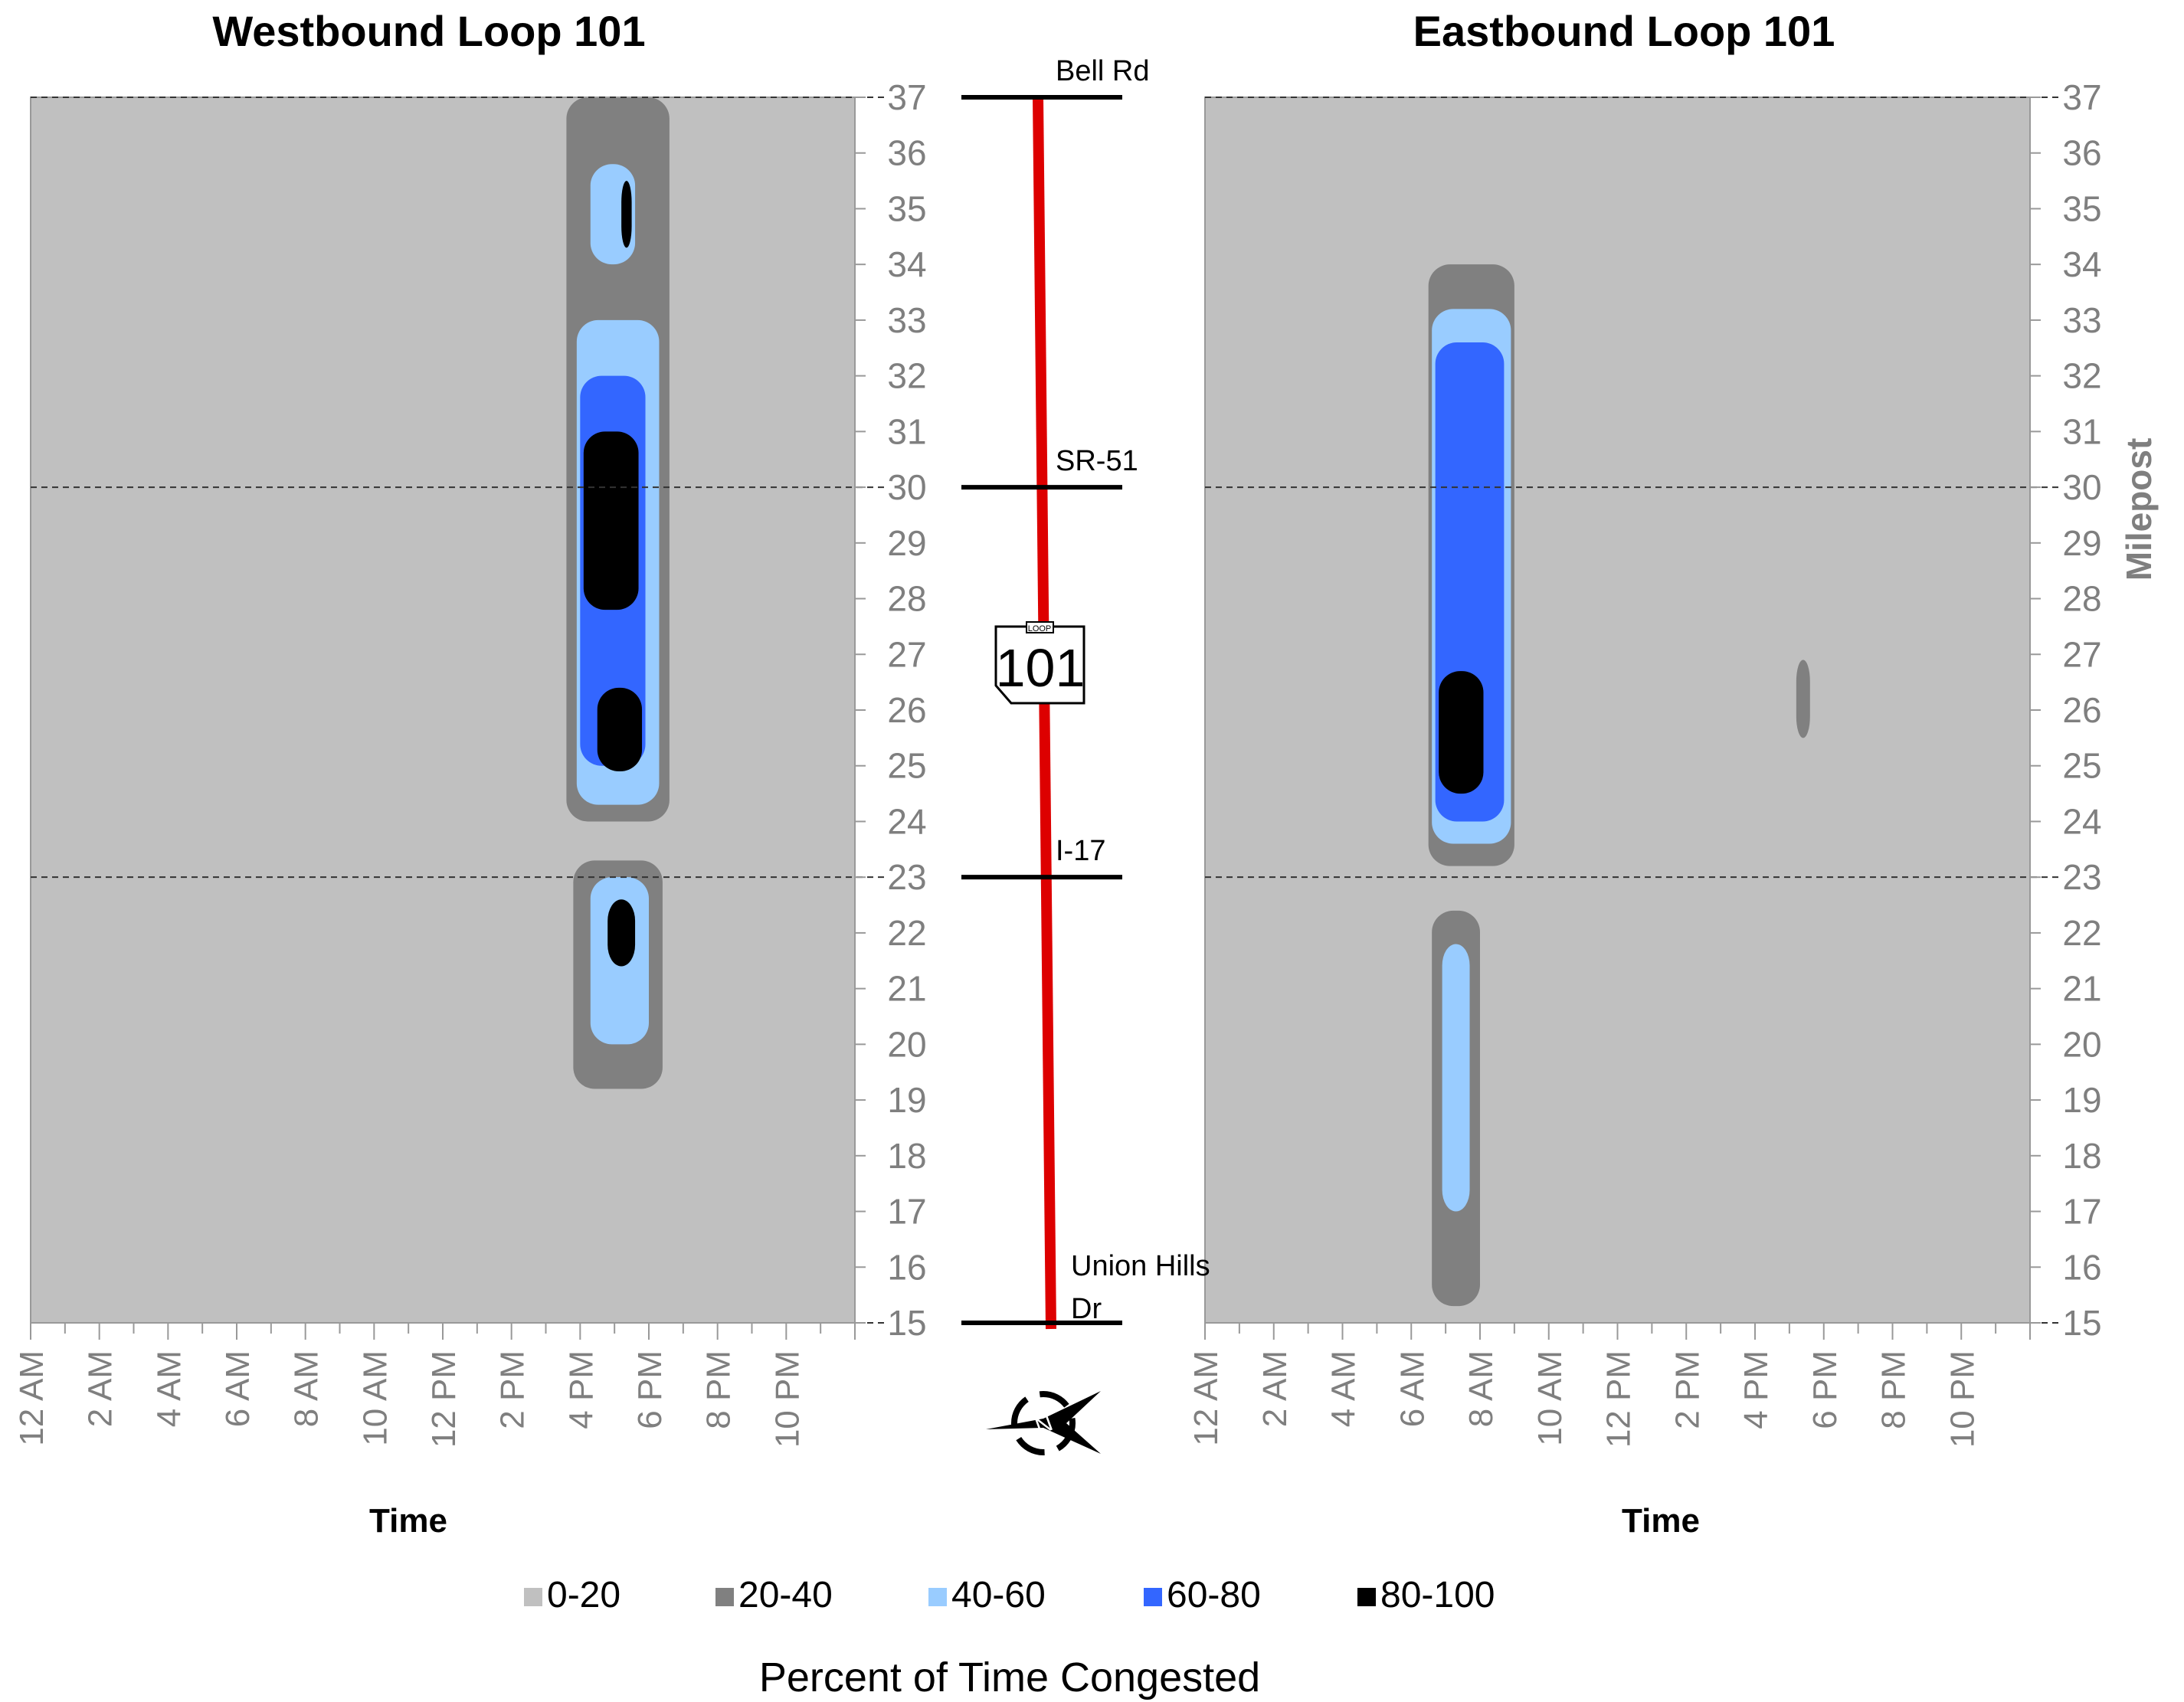 Image resolution: width=2184 pixels, height=1702 pixels. What do you see at coordinates (2081, 97) in the screenshot?
I see `east-y-tick-label: 37` at bounding box center [2081, 97].